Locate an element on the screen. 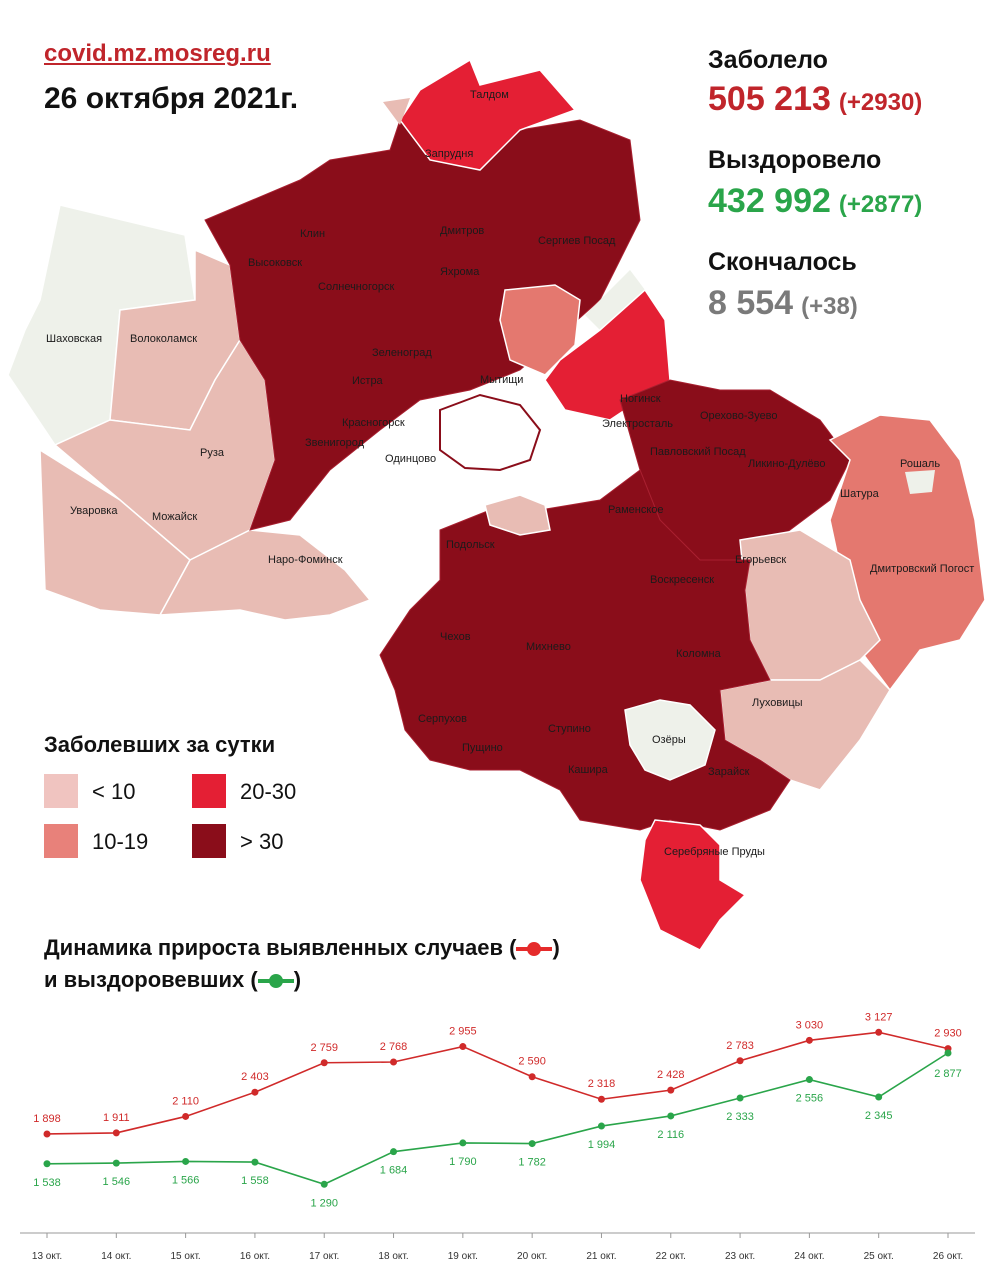 The image size is (994, 1280). map-label: Ликино-Дулёво is located at coordinates (787, 464).